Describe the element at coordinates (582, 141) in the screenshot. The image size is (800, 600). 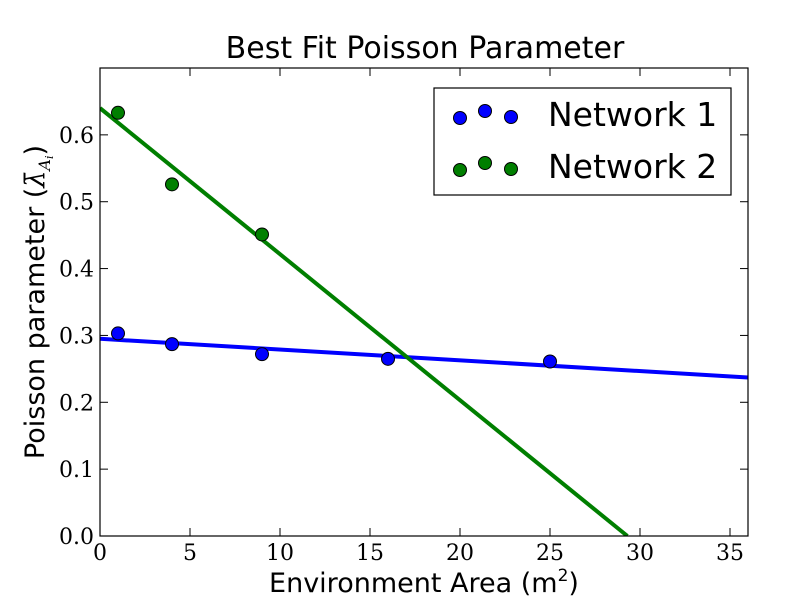
I see `legend: Network 1 Network 2` at that location.